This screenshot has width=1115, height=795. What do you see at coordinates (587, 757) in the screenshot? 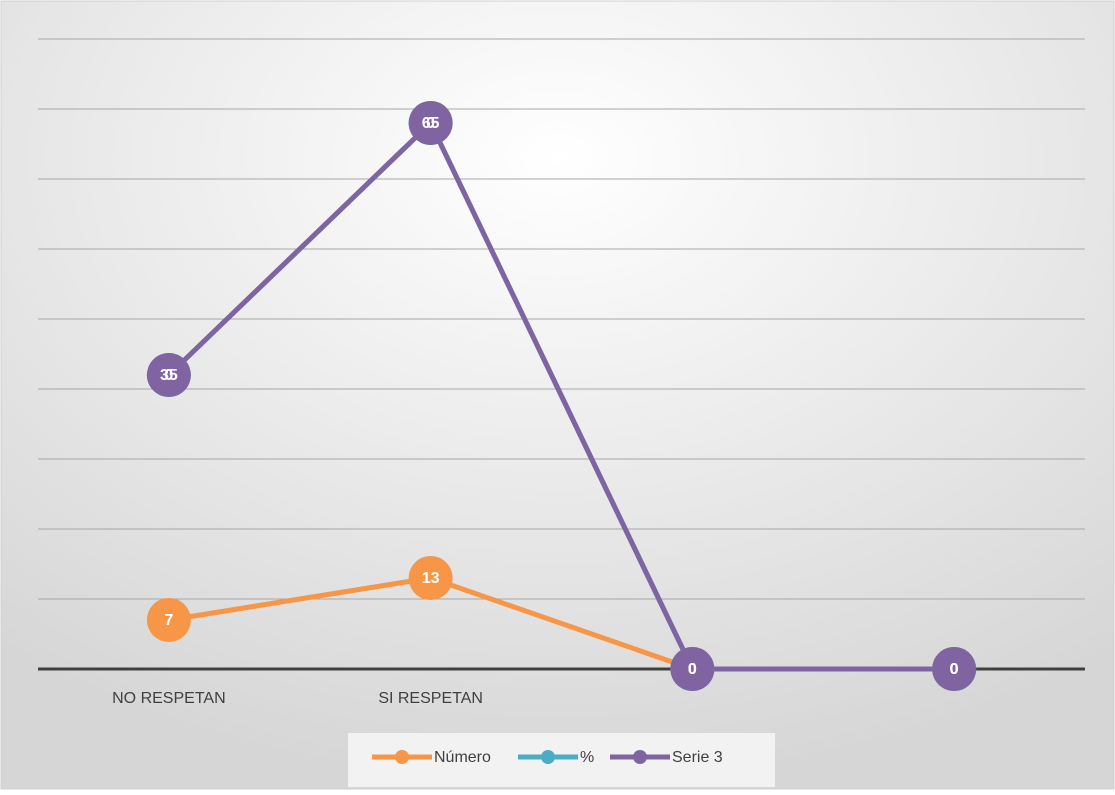
I see `legend-label: %` at bounding box center [587, 757].